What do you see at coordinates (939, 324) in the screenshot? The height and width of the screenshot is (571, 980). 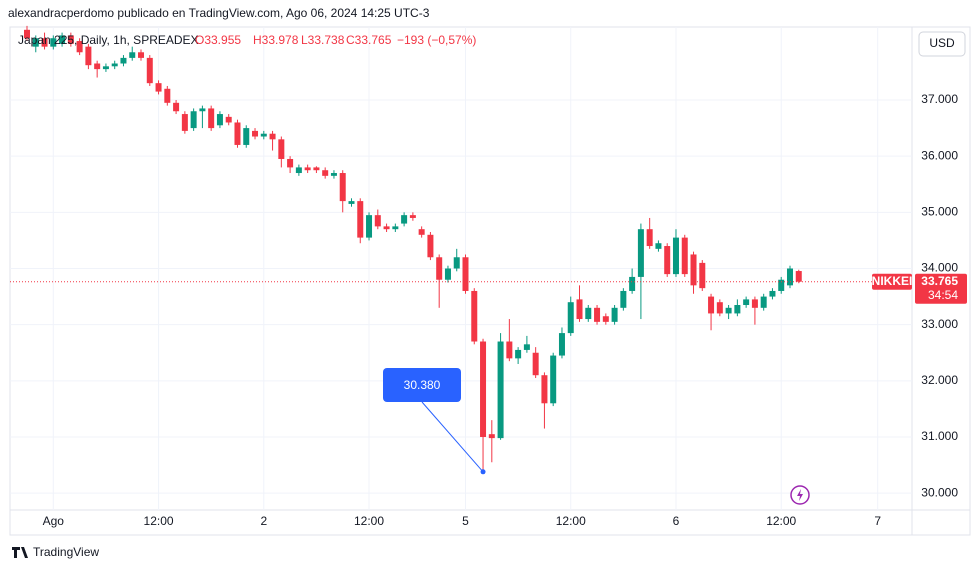 I see `y-tick-label: 33.000` at bounding box center [939, 324].